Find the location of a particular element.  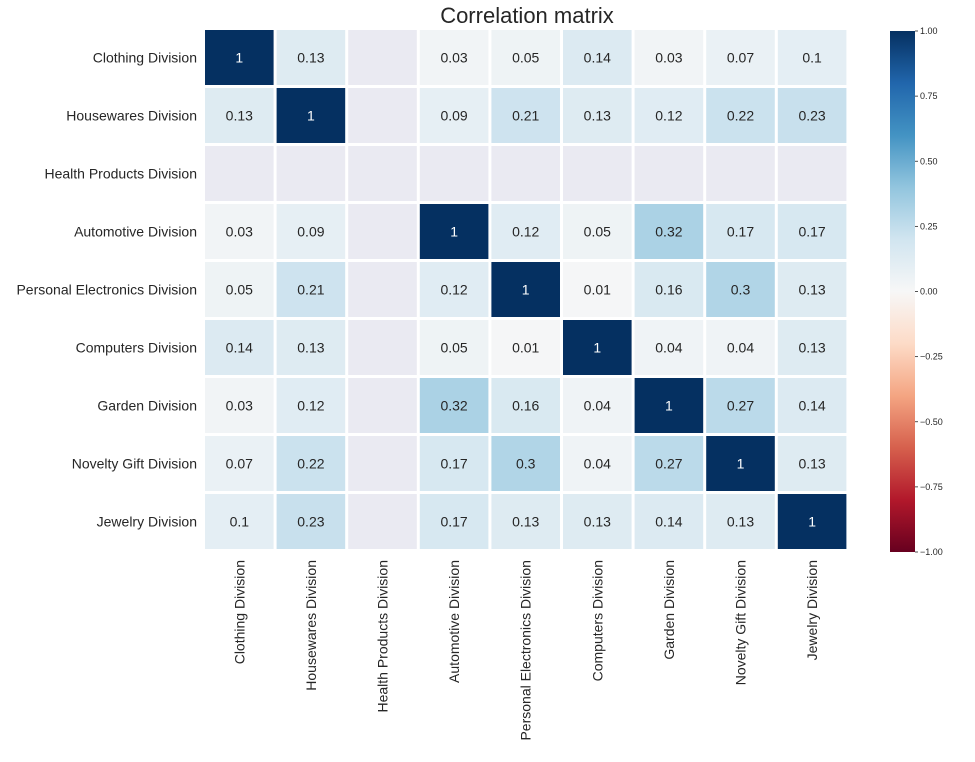

column-label: Clothing Division is located at coordinates (239, 612).